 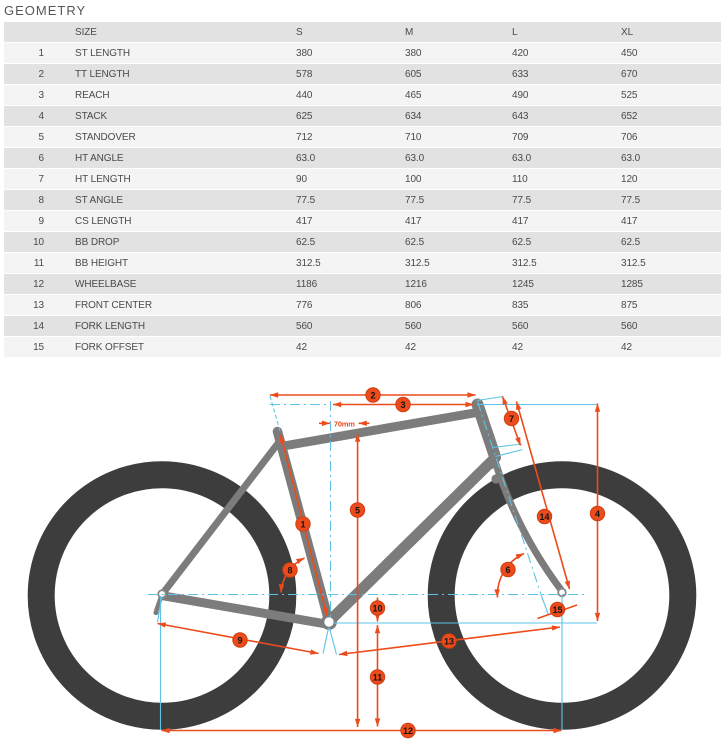 What do you see at coordinates (458, 95) in the screenshot?
I see `value-m: 465` at bounding box center [458, 95].